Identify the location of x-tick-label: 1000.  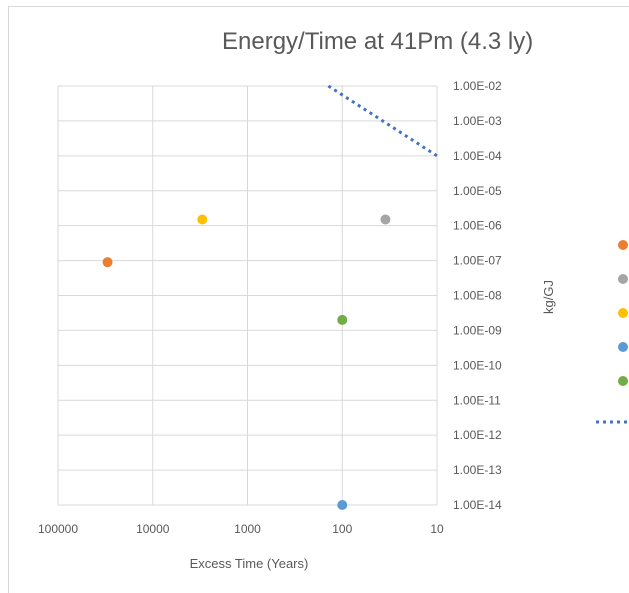
(247, 529).